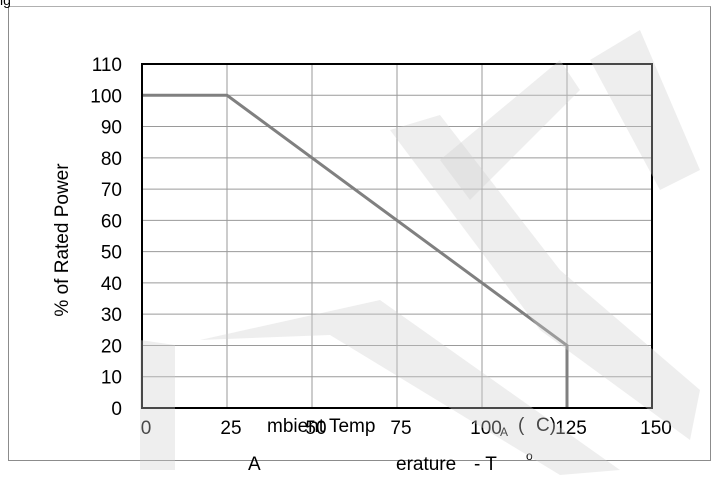 The image size is (717, 477). What do you see at coordinates (5, 4) in the screenshot?
I see `figure-caption-fragment: ig` at bounding box center [5, 4].